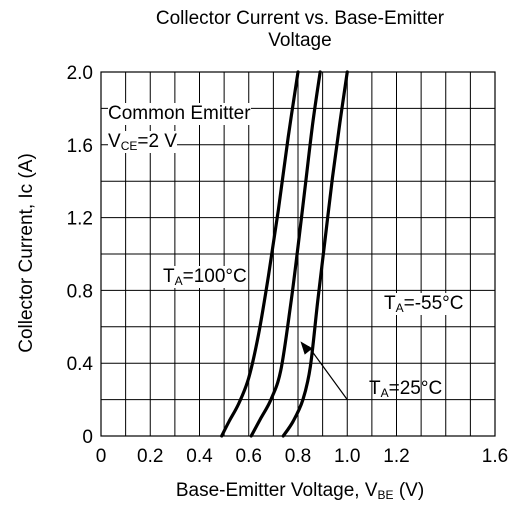 The width and height of the screenshot is (525, 507). I want to click on series-label-100c-main: T, so click(169, 276).